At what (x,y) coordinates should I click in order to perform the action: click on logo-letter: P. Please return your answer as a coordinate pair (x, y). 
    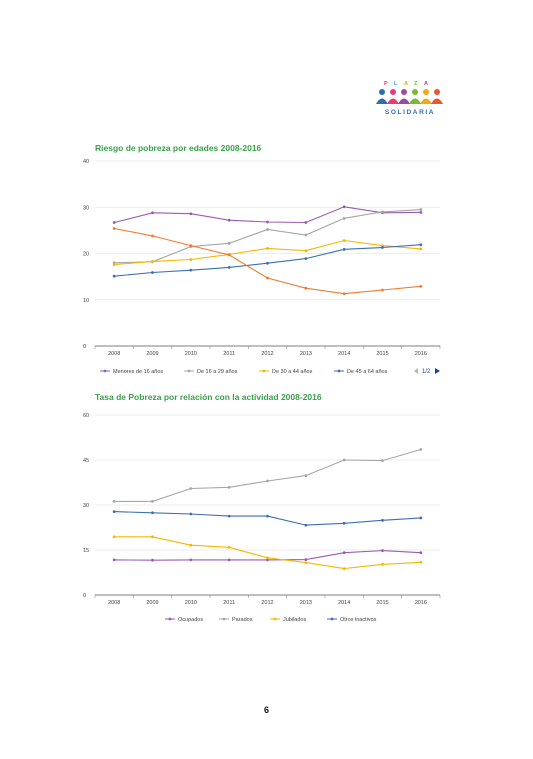
    Looking at the image, I should click on (386, 84).